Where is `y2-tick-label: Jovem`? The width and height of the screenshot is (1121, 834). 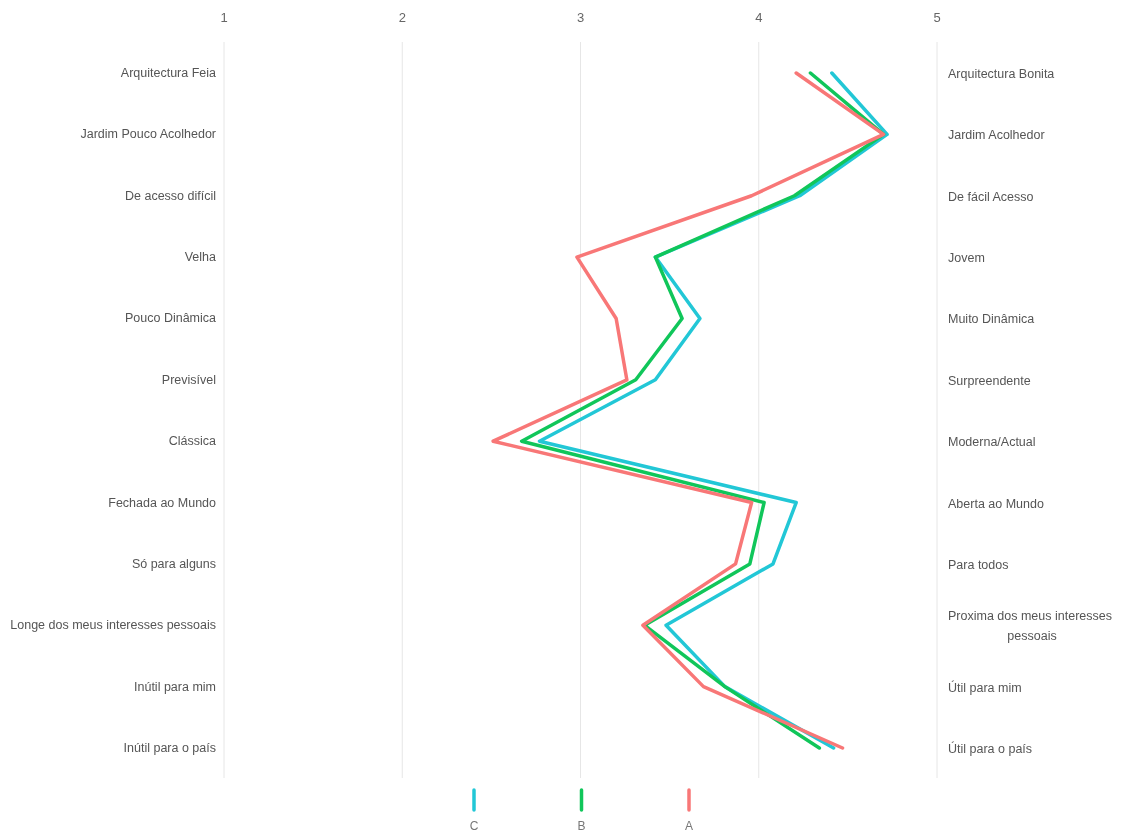
y2-tick-label: Jovem is located at coordinates (966, 258).